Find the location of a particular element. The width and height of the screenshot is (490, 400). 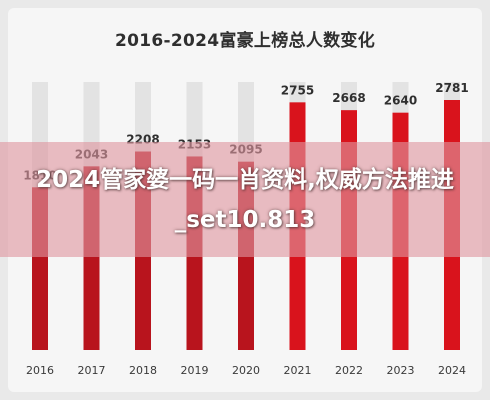

value-label-2024: 2781 is located at coordinates (451, 88).